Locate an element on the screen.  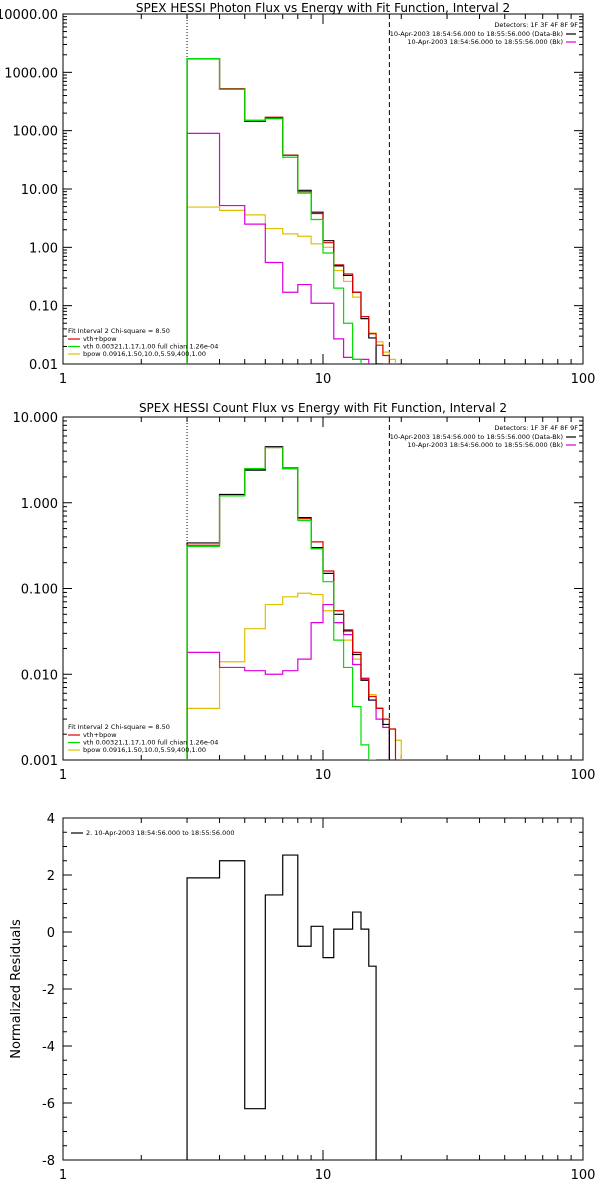
y-tick-label: 4 is located at coordinates (51, 819).